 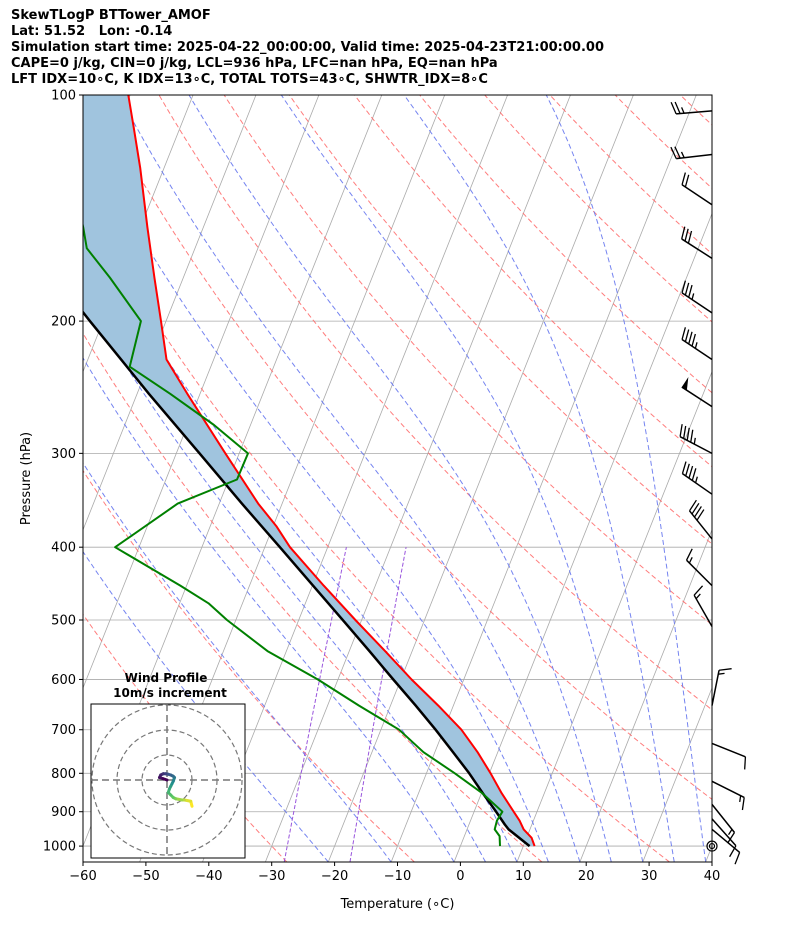 What do you see at coordinates (712, 876) in the screenshot?
I see `x-tick-label: 40` at bounding box center [712, 876].